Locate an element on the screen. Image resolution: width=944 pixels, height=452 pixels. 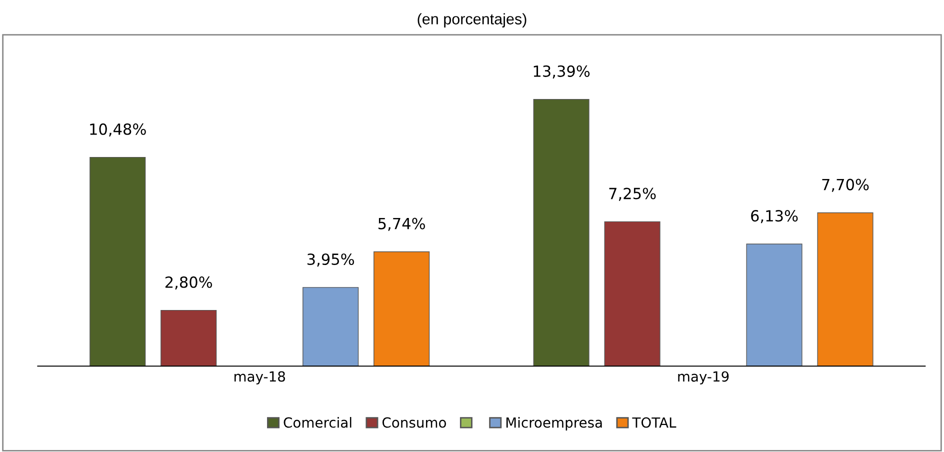
data-label: 7,25% is located at coordinates (632, 194).